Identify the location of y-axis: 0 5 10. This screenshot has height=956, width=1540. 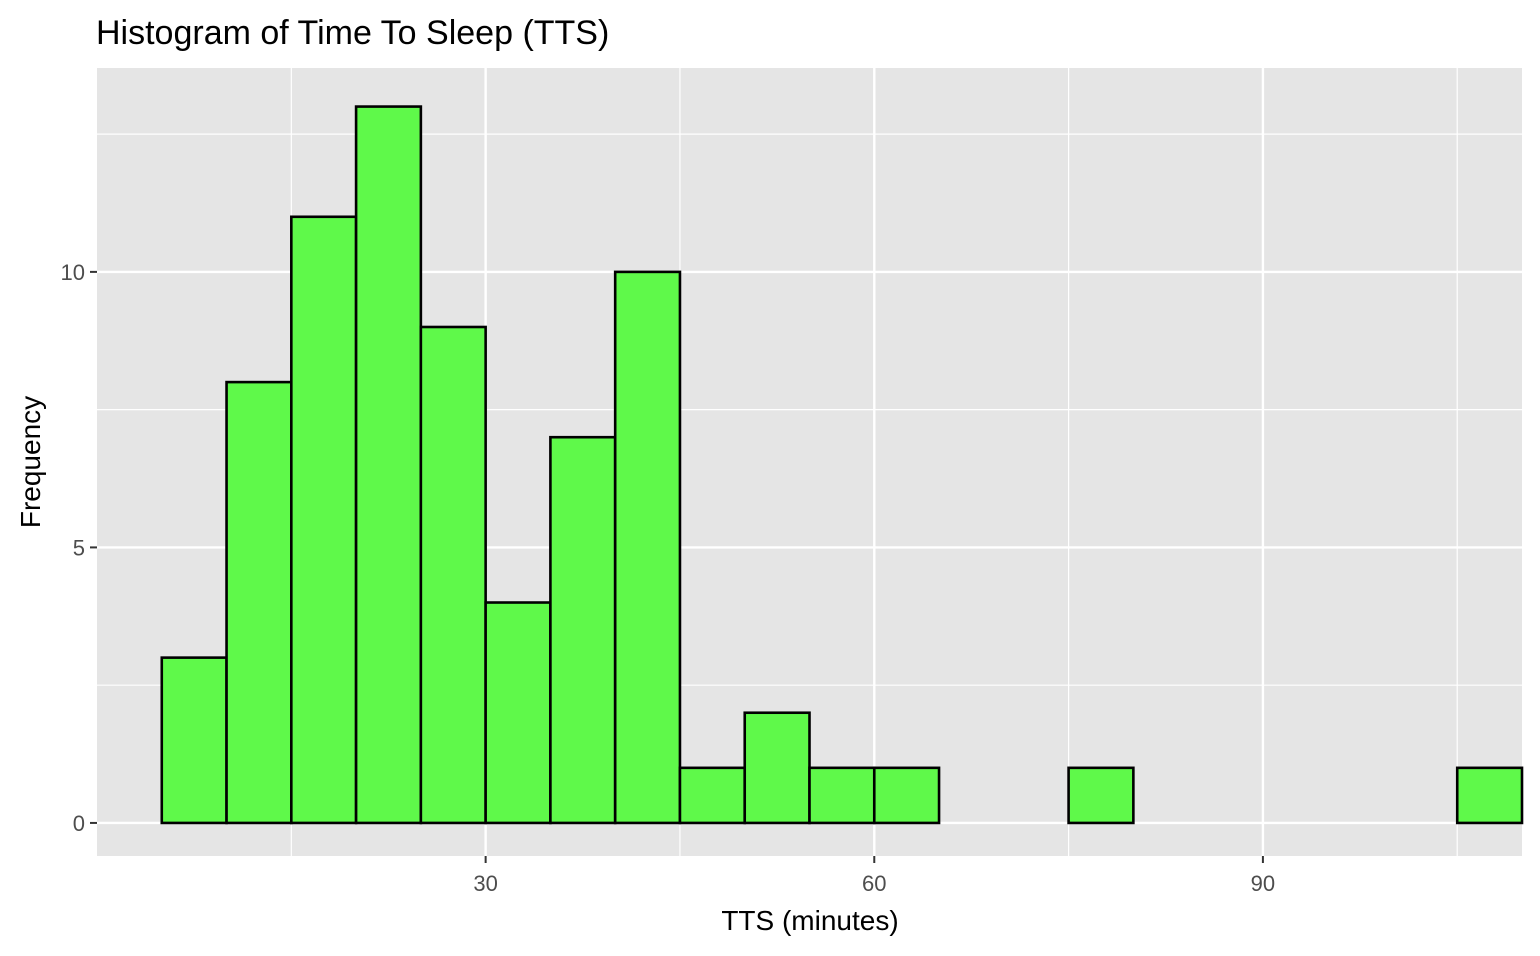
(79, 548).